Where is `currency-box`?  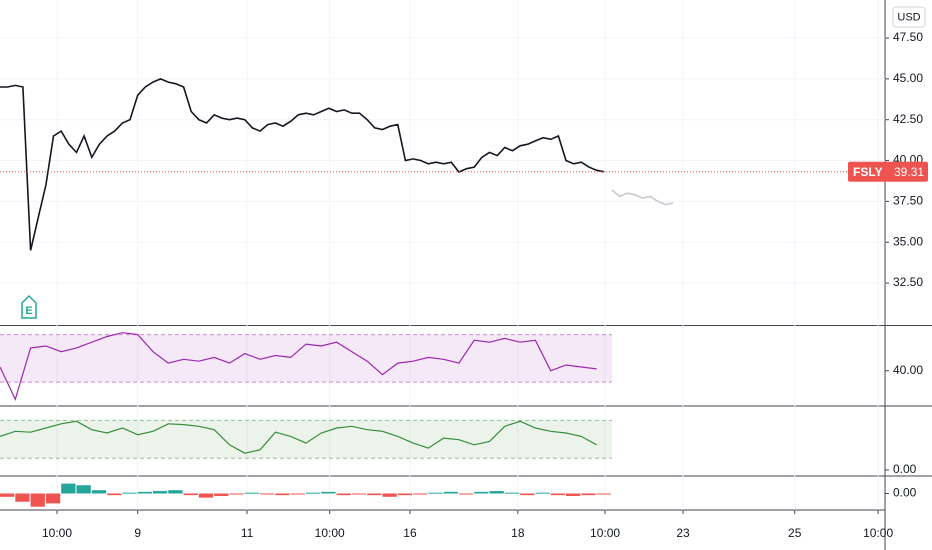 currency-box is located at coordinates (909, 17).